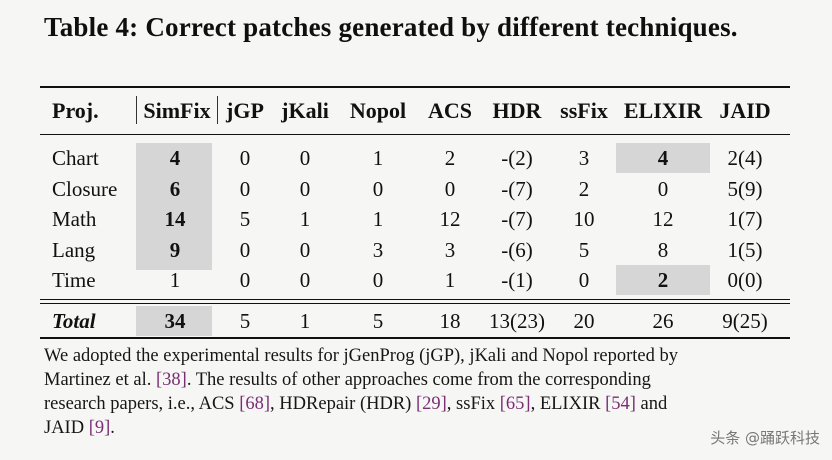 This screenshot has width=832, height=460. I want to click on row-proj-label: Lang, so click(74, 250).